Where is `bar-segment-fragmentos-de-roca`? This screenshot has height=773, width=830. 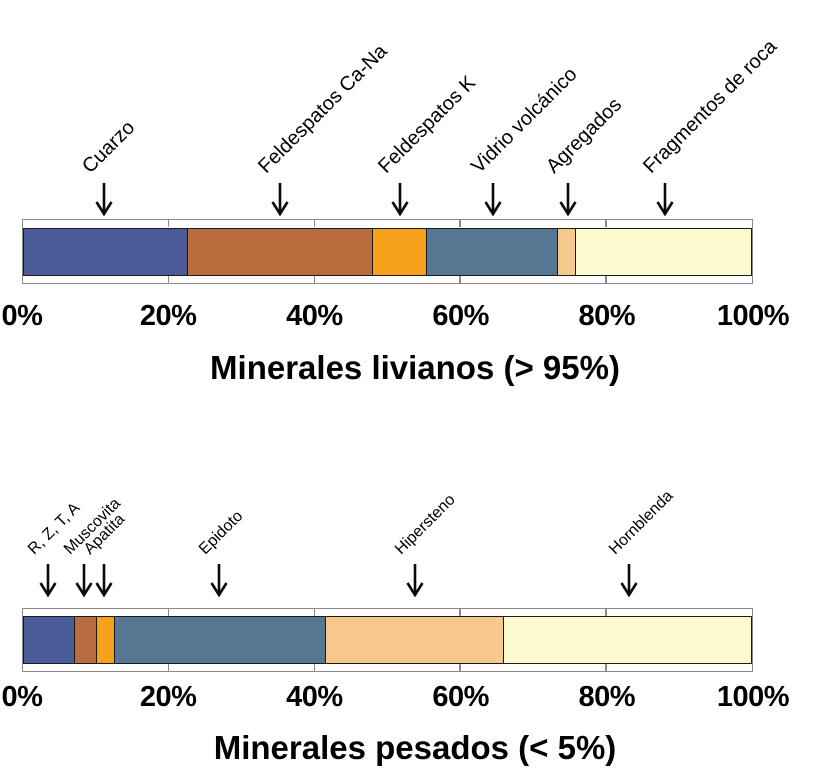 bar-segment-fragmentos-de-roca is located at coordinates (663, 252).